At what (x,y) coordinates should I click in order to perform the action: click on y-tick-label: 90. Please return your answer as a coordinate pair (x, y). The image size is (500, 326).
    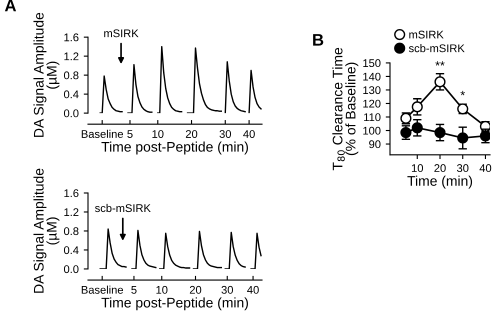
    Looking at the image, I should click on (375, 144).